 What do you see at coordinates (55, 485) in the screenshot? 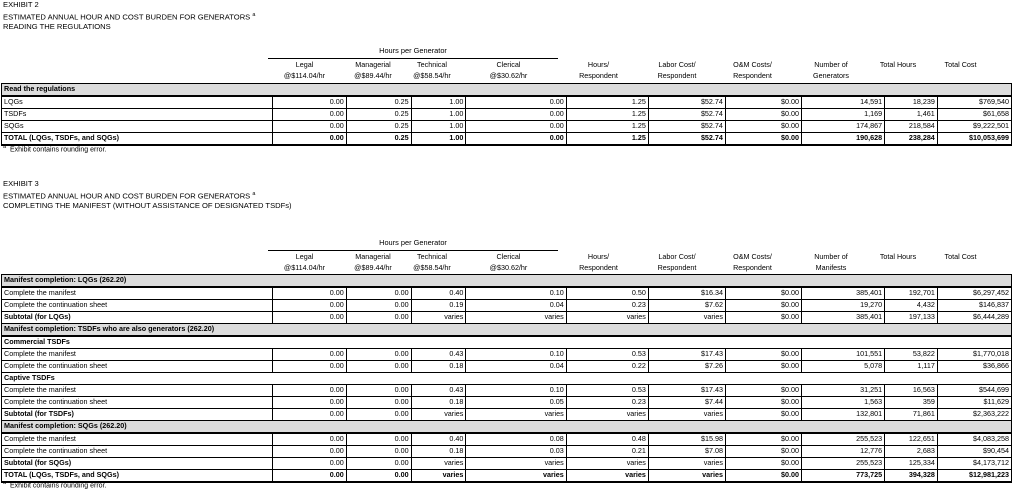
I see `exhibit3-footnote: a Exhibit contains rounding error.` at bounding box center [55, 485].